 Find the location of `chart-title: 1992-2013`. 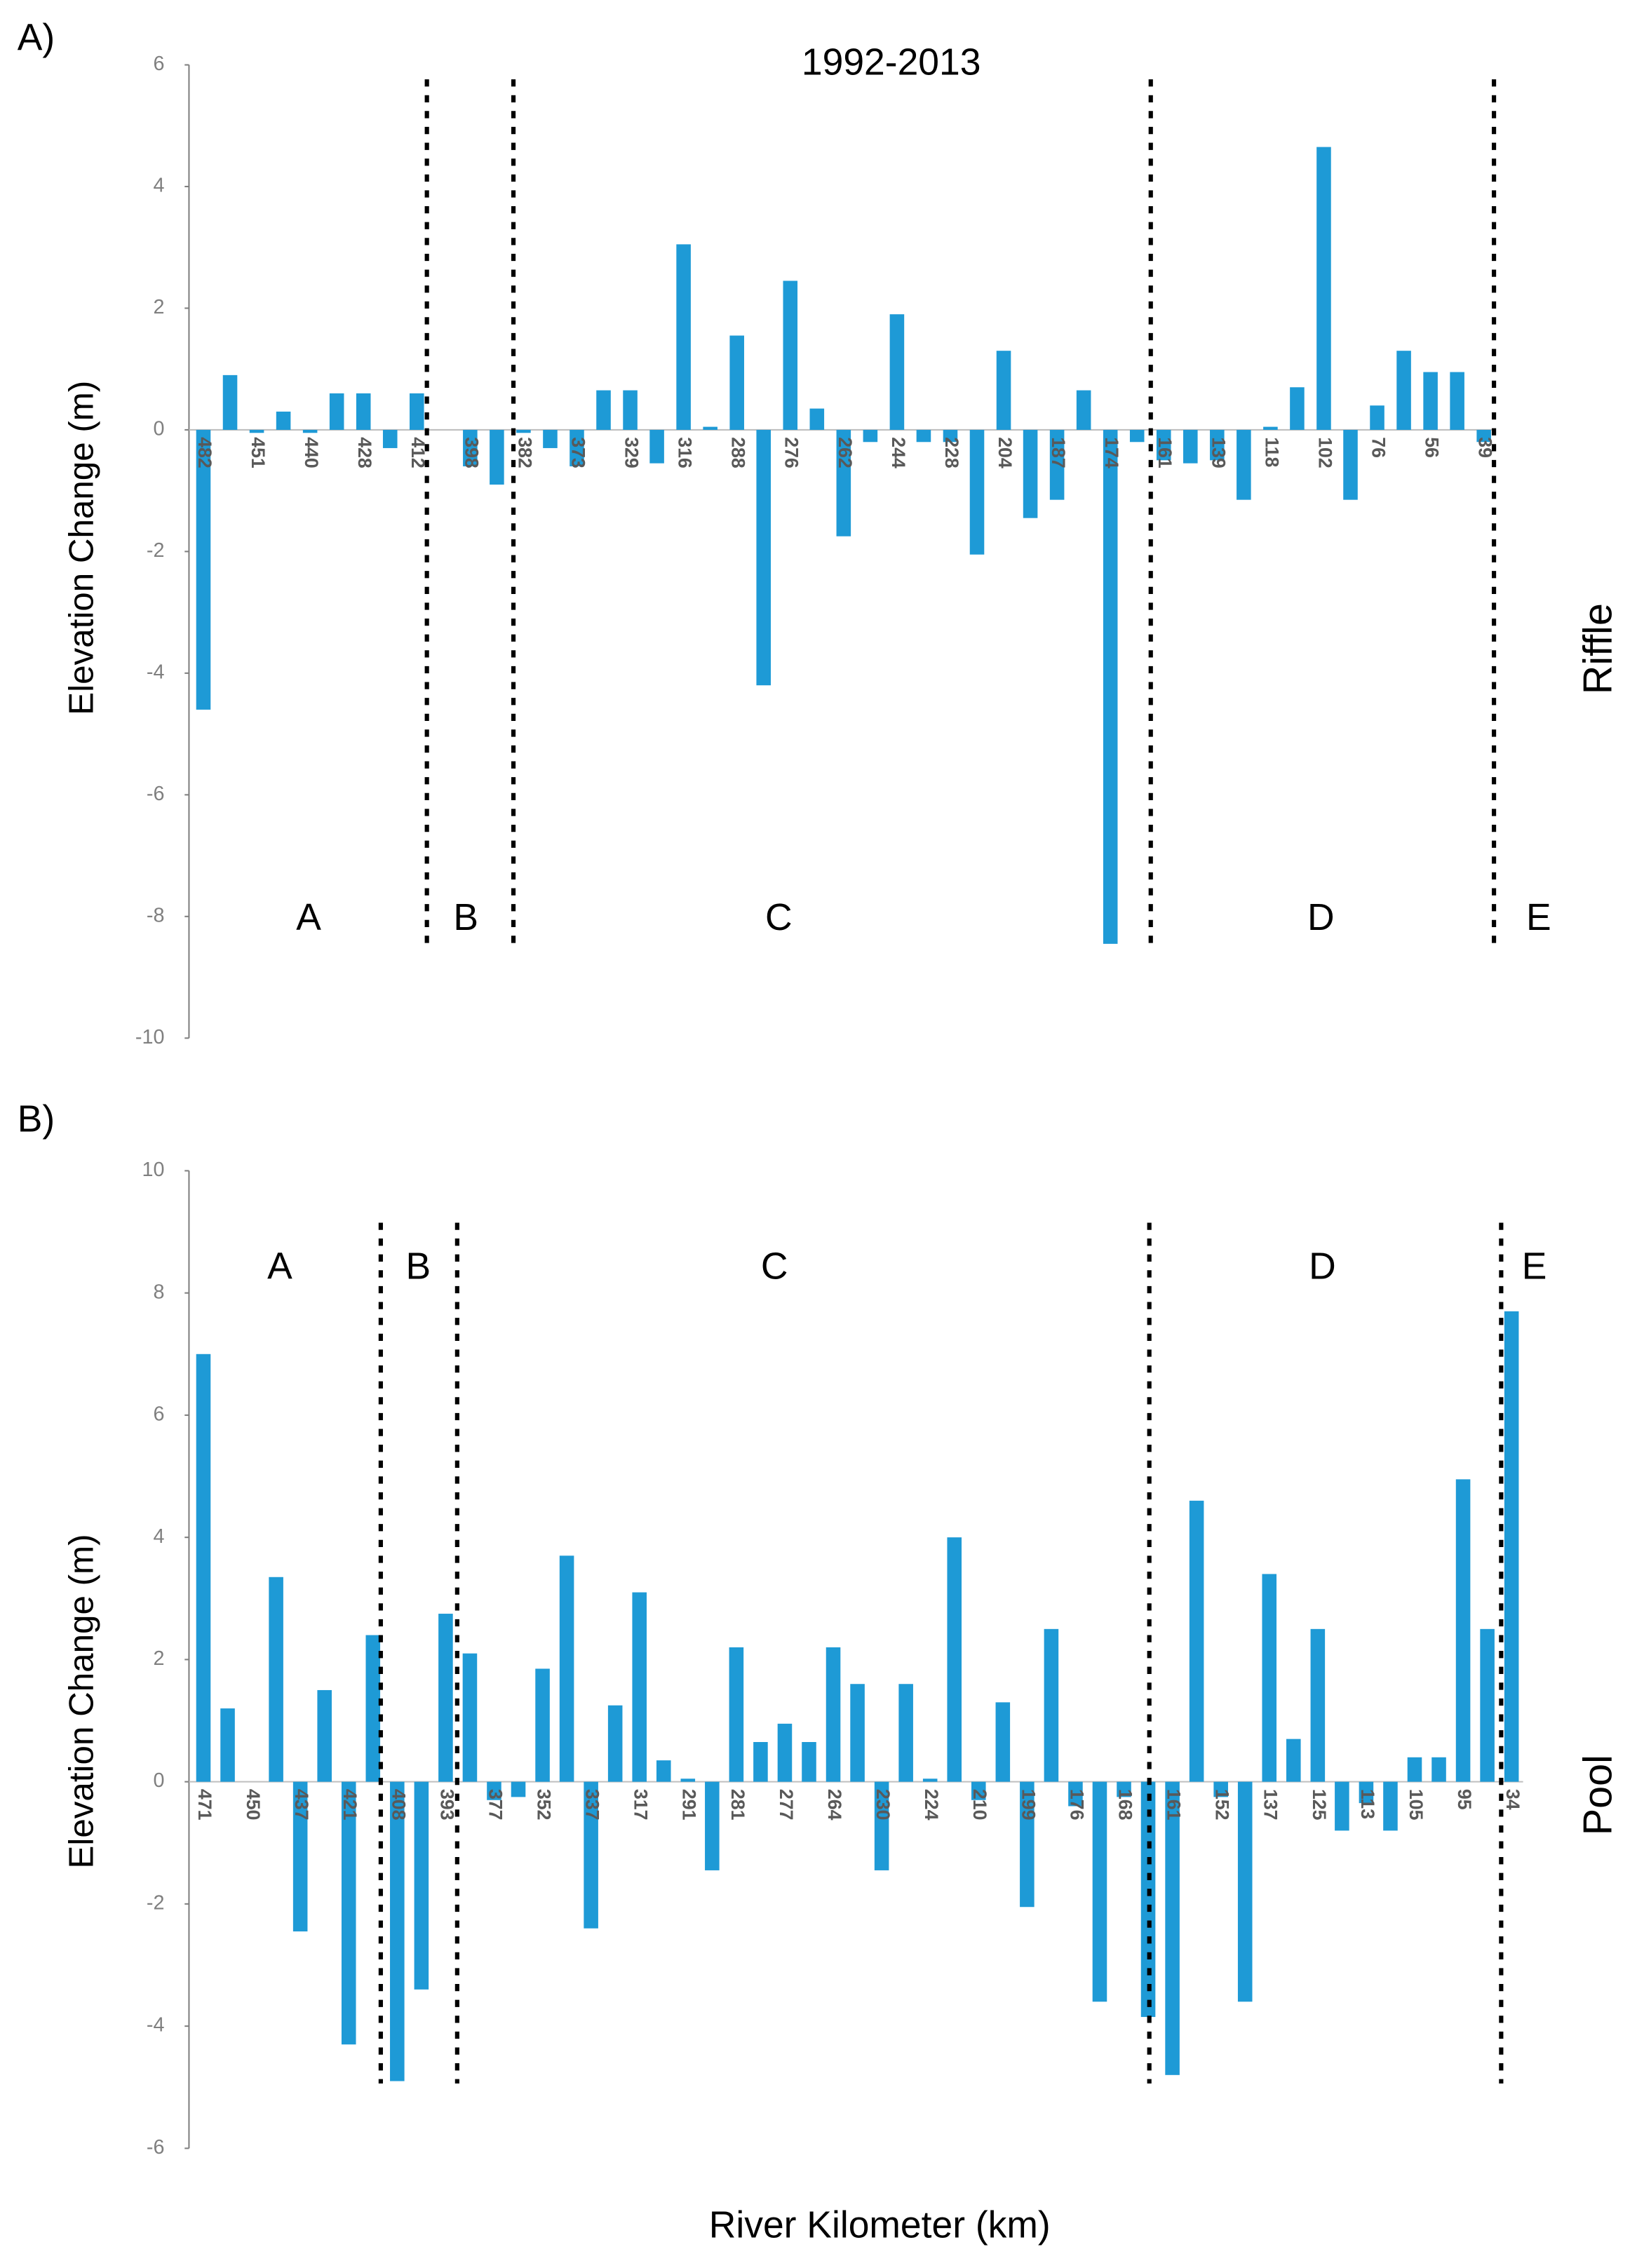

chart-title: 1992-2013 is located at coordinates (891, 62).